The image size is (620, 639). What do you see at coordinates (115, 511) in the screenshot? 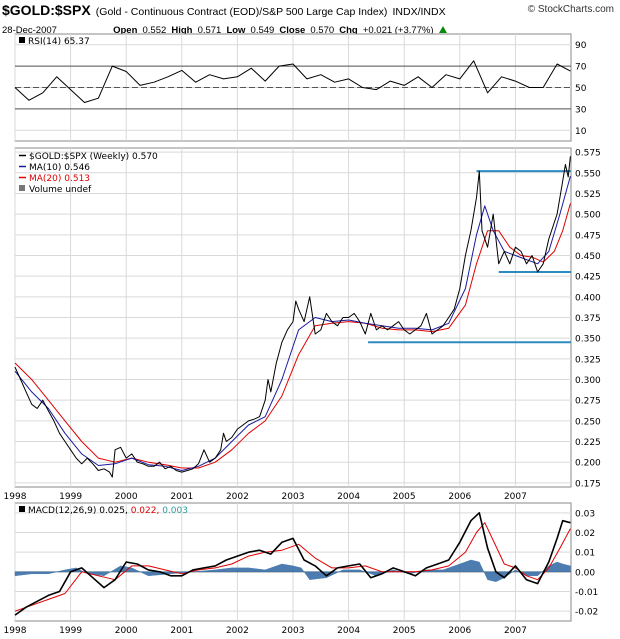
I see `macd-legend-part: 0.025,` at bounding box center [115, 511].